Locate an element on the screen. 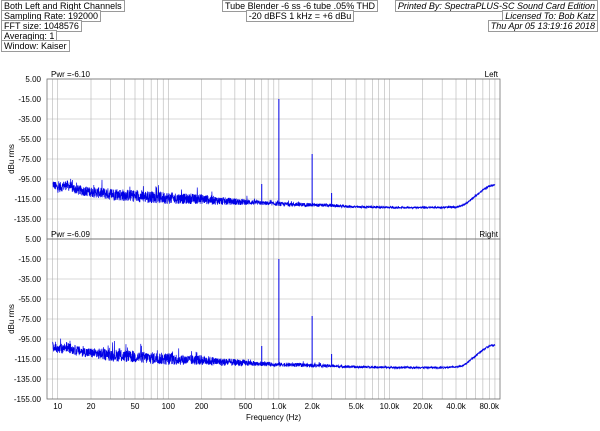 This screenshot has height=431, width=600. y-tick-label: -155.00 is located at coordinates (28, 399).